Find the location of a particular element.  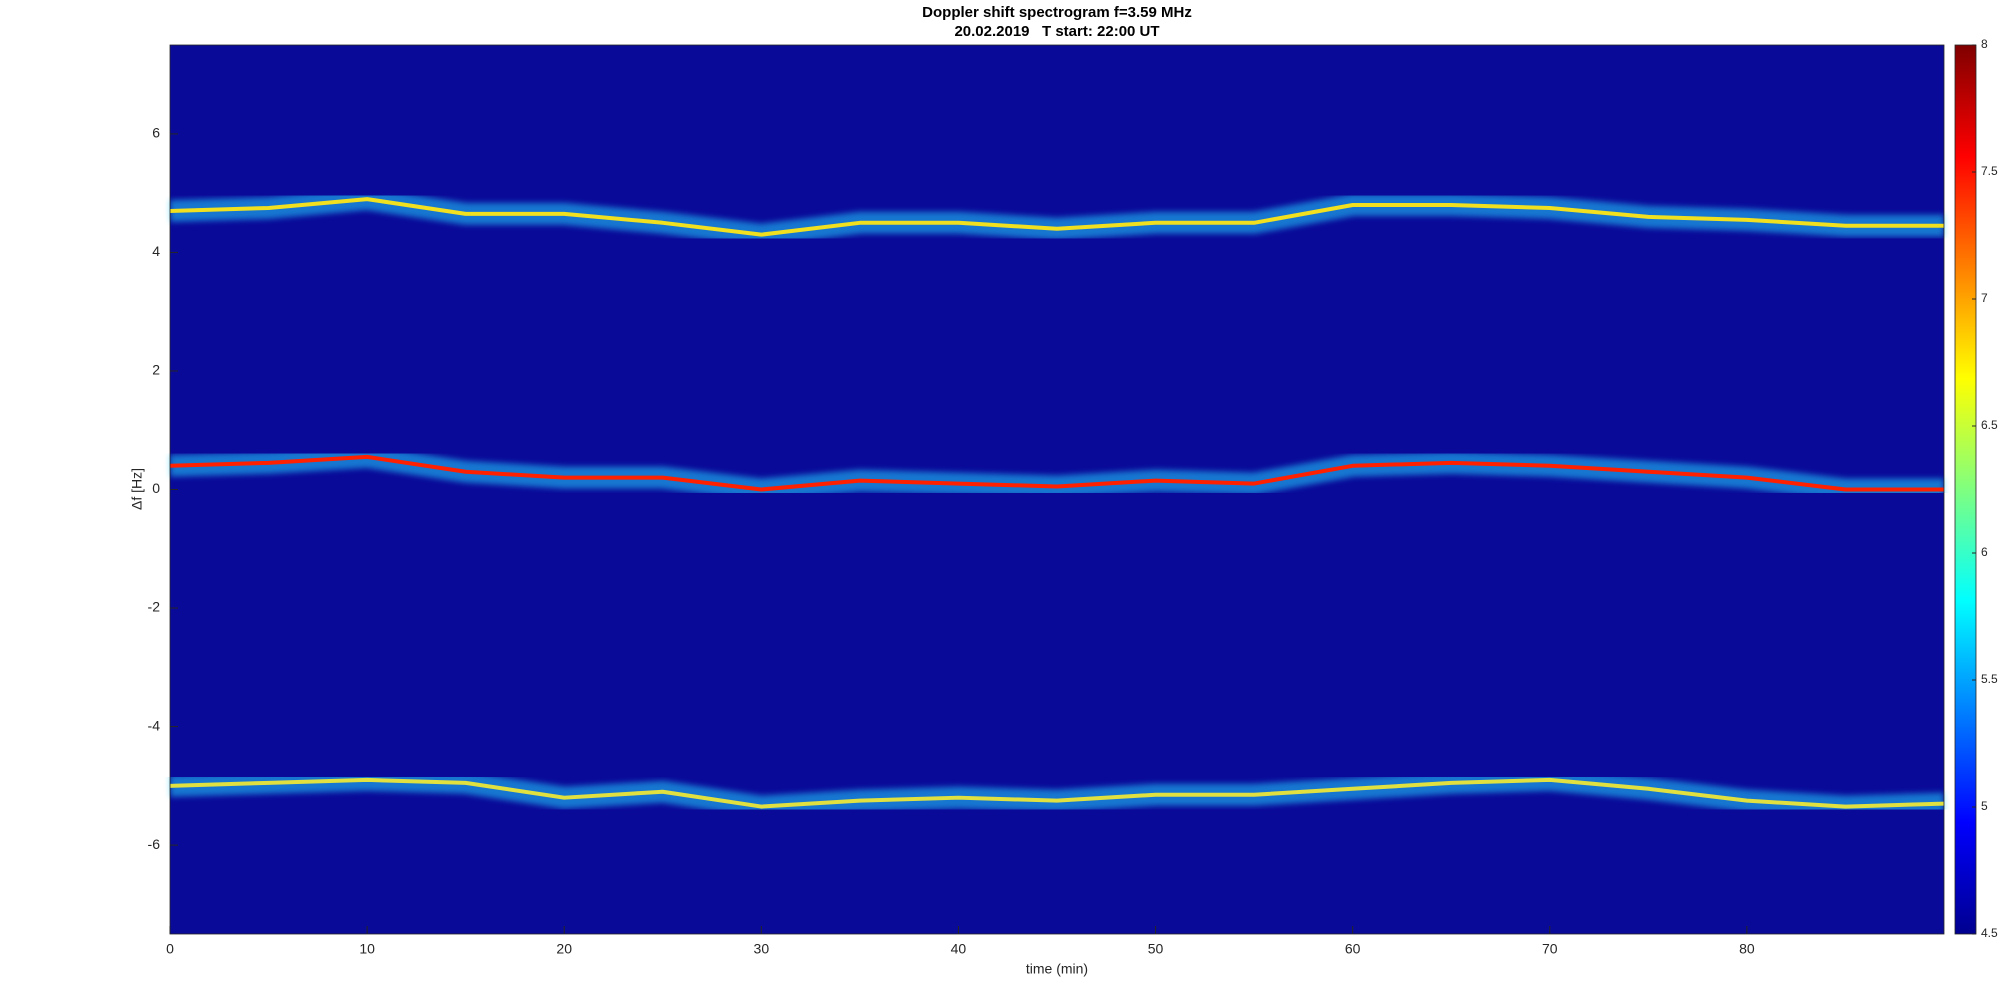

chart-title: Doppler shift spectrogram f=3.59 MHz is located at coordinates (1057, 12).